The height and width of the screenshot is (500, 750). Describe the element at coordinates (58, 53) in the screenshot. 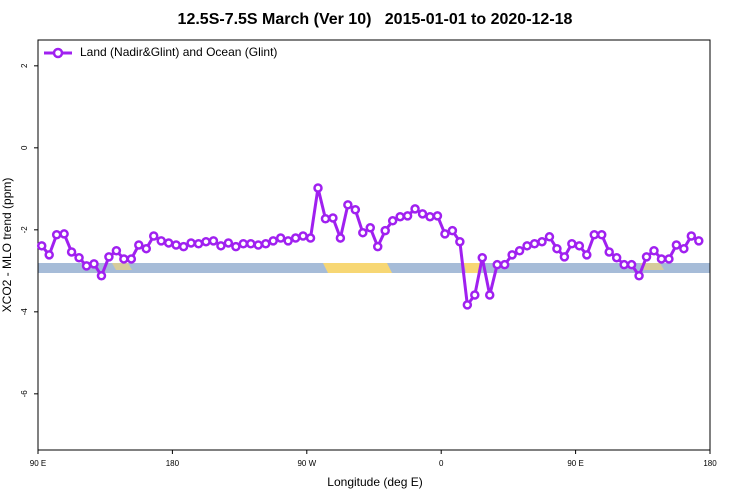

I see `legend-marker` at that location.